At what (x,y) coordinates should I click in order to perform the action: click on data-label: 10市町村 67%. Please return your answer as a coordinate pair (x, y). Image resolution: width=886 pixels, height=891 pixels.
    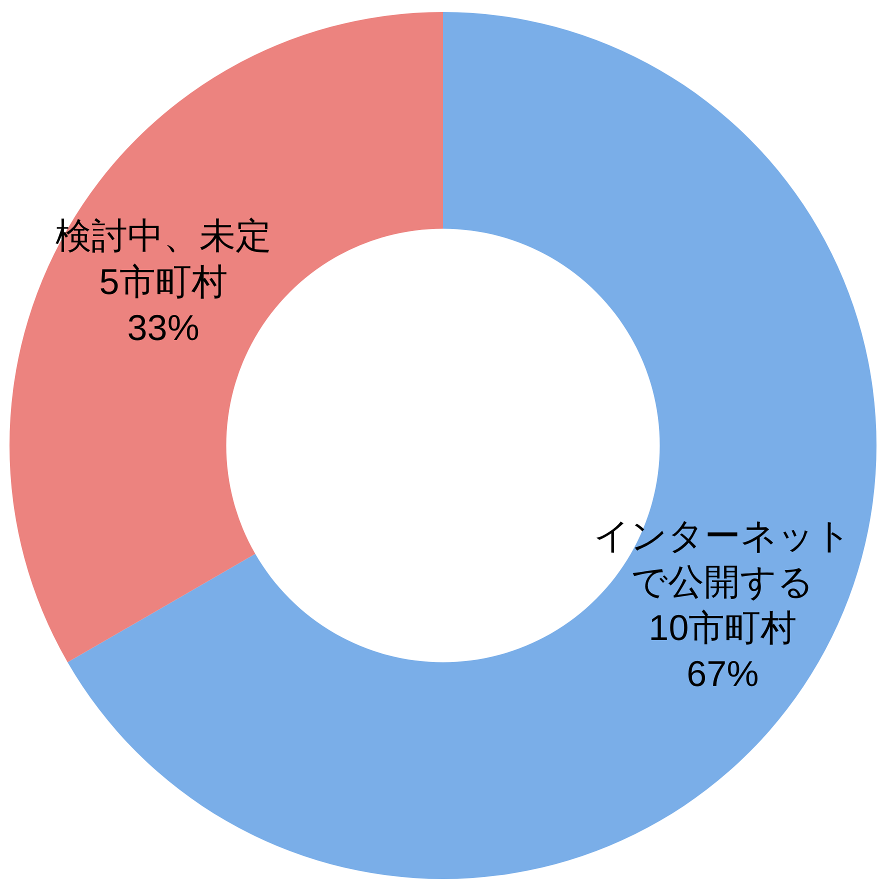
    Looking at the image, I should click on (722, 650).